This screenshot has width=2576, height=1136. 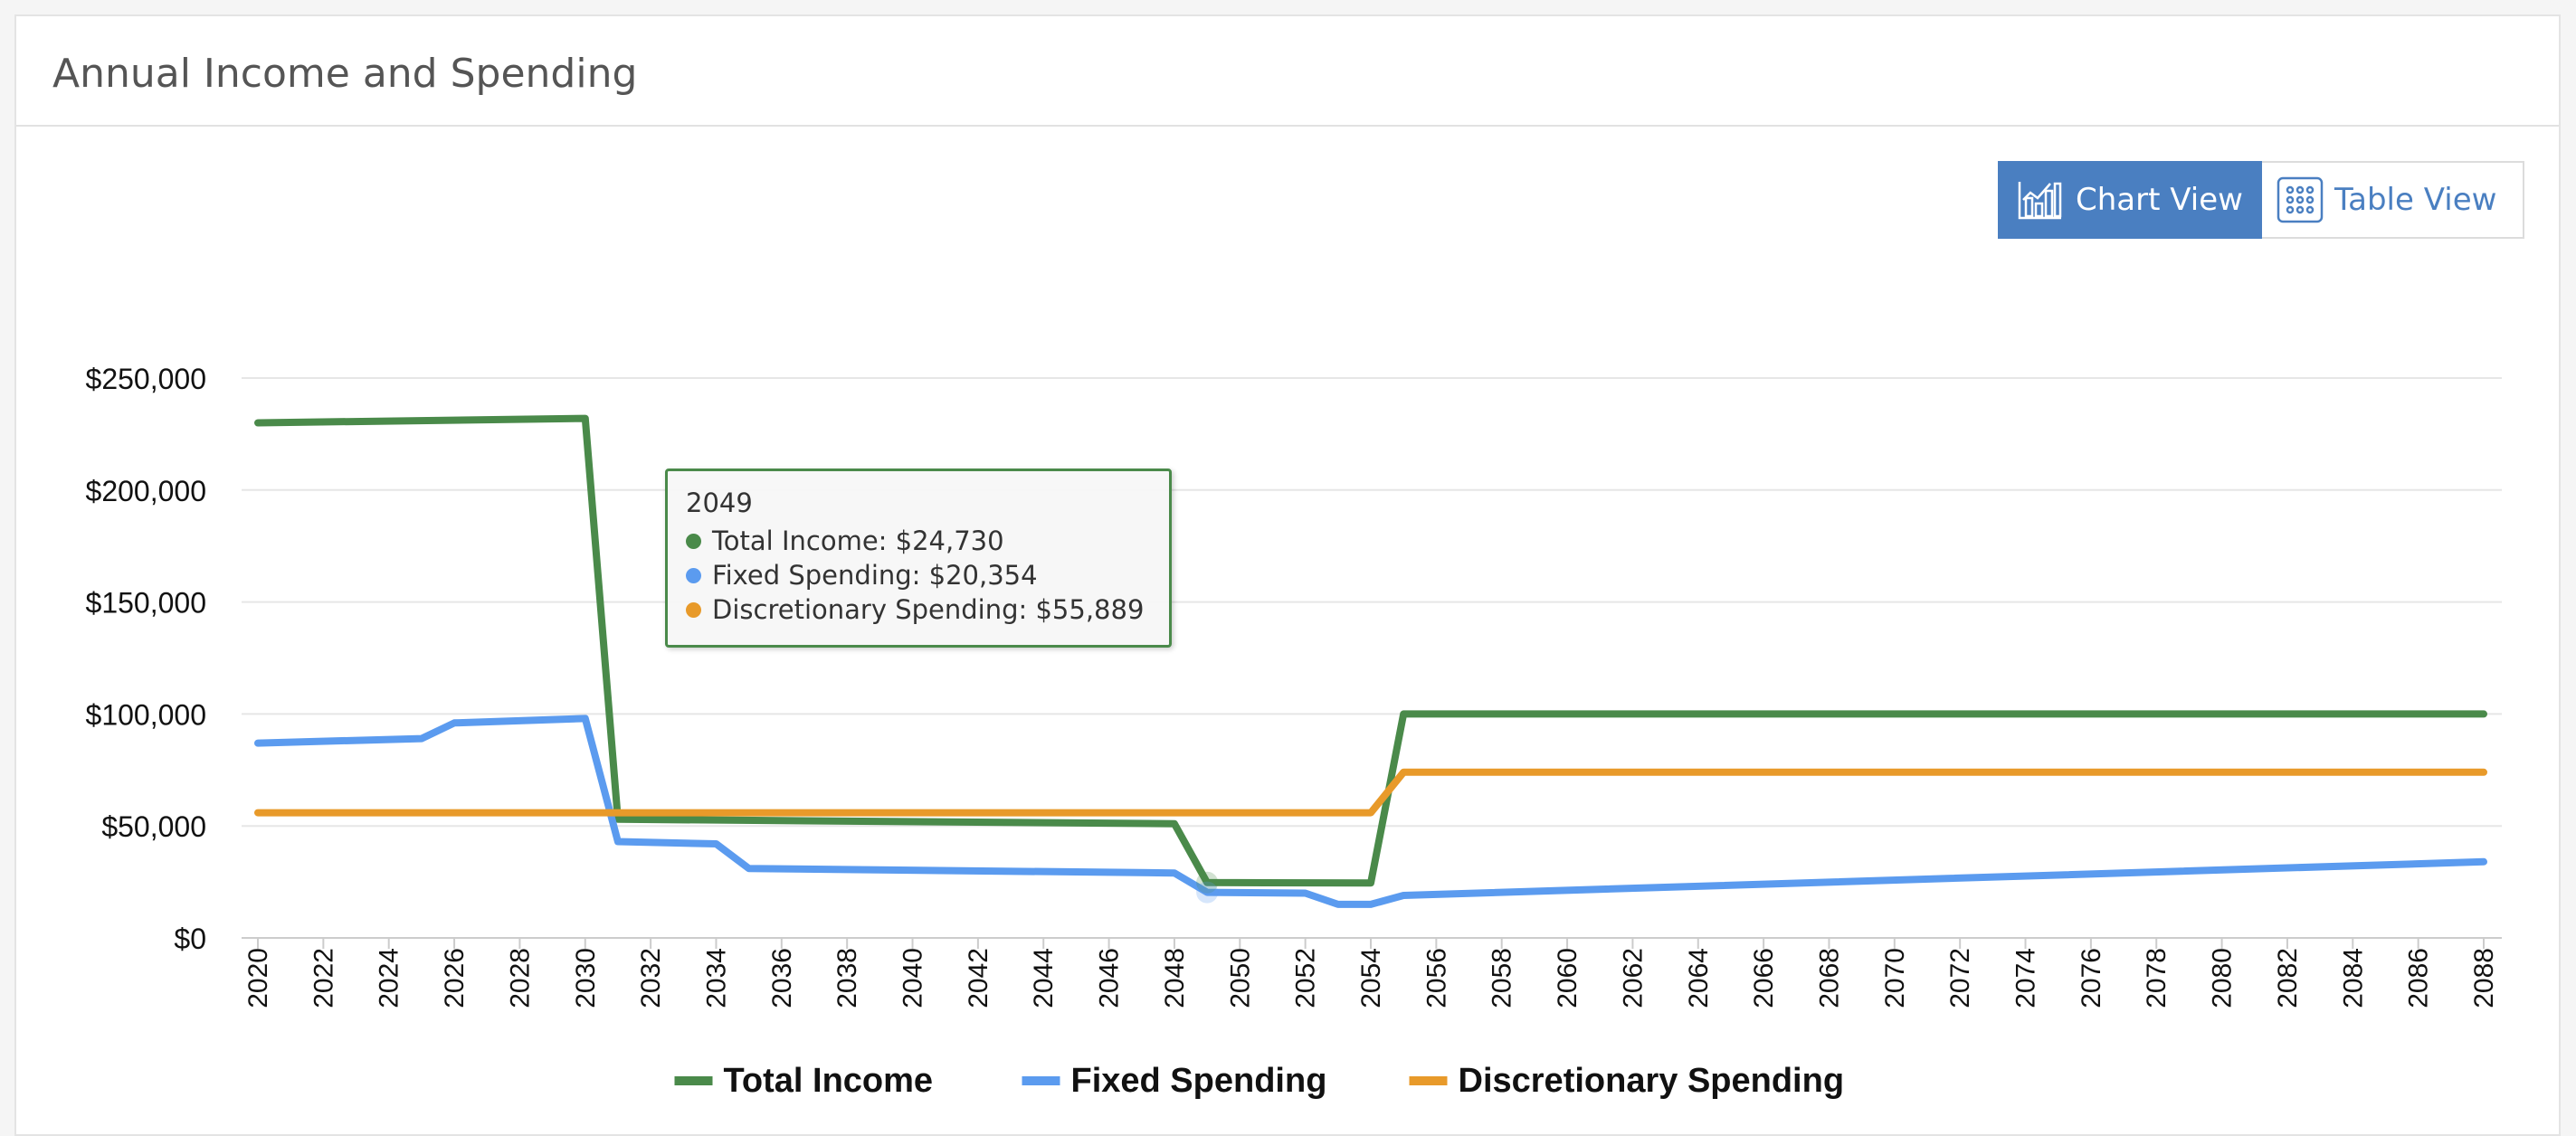 What do you see at coordinates (2223, 978) in the screenshot?
I see `x-tick-label: 2080` at bounding box center [2223, 978].